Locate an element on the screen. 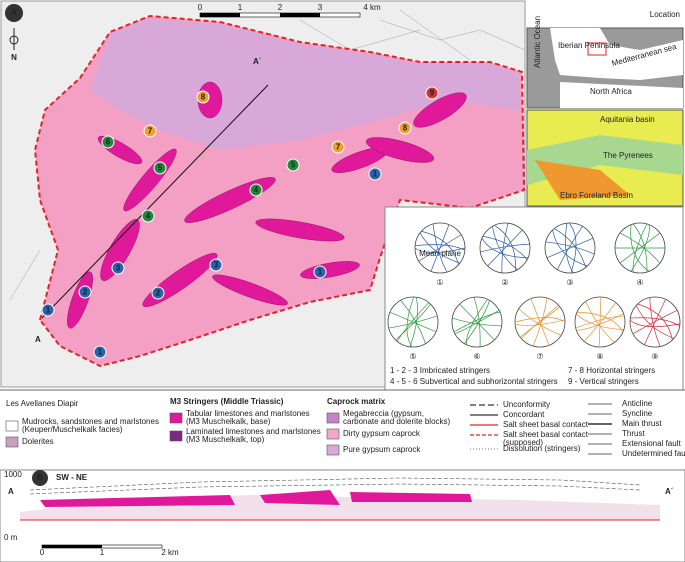 The height and width of the screenshot is (562, 685). scale-label: 4 km is located at coordinates (372, 7).